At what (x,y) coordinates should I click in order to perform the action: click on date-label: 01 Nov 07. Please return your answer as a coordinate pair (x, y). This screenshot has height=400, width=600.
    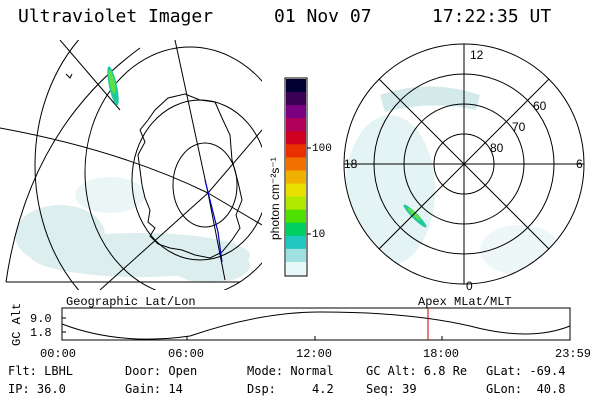
    Looking at the image, I should click on (323, 16).